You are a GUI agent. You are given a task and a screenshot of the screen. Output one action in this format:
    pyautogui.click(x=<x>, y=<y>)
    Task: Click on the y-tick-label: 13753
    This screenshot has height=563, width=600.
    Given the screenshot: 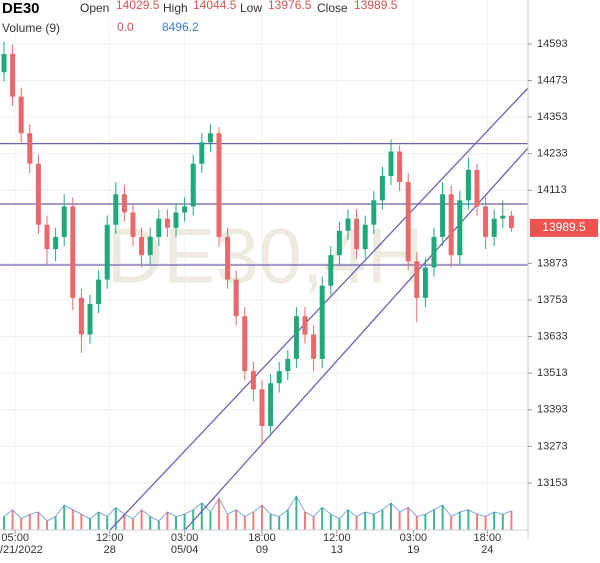 What is the action you would take?
    pyautogui.click(x=552, y=300)
    